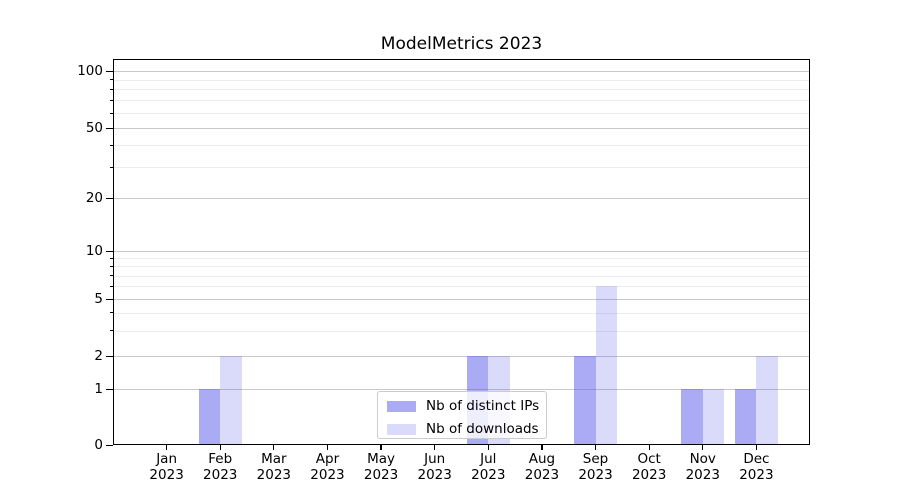 Image resolution: width=900 pixels, height=500 pixels. I want to click on x-axis-tick-label-dec-2023: Dec 2023, so click(756, 467).